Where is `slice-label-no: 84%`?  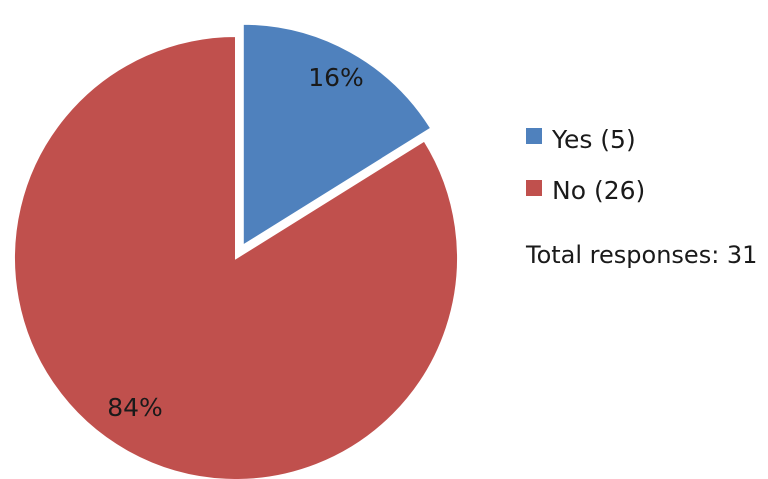
slice-label-no: 84% is located at coordinates (135, 407).